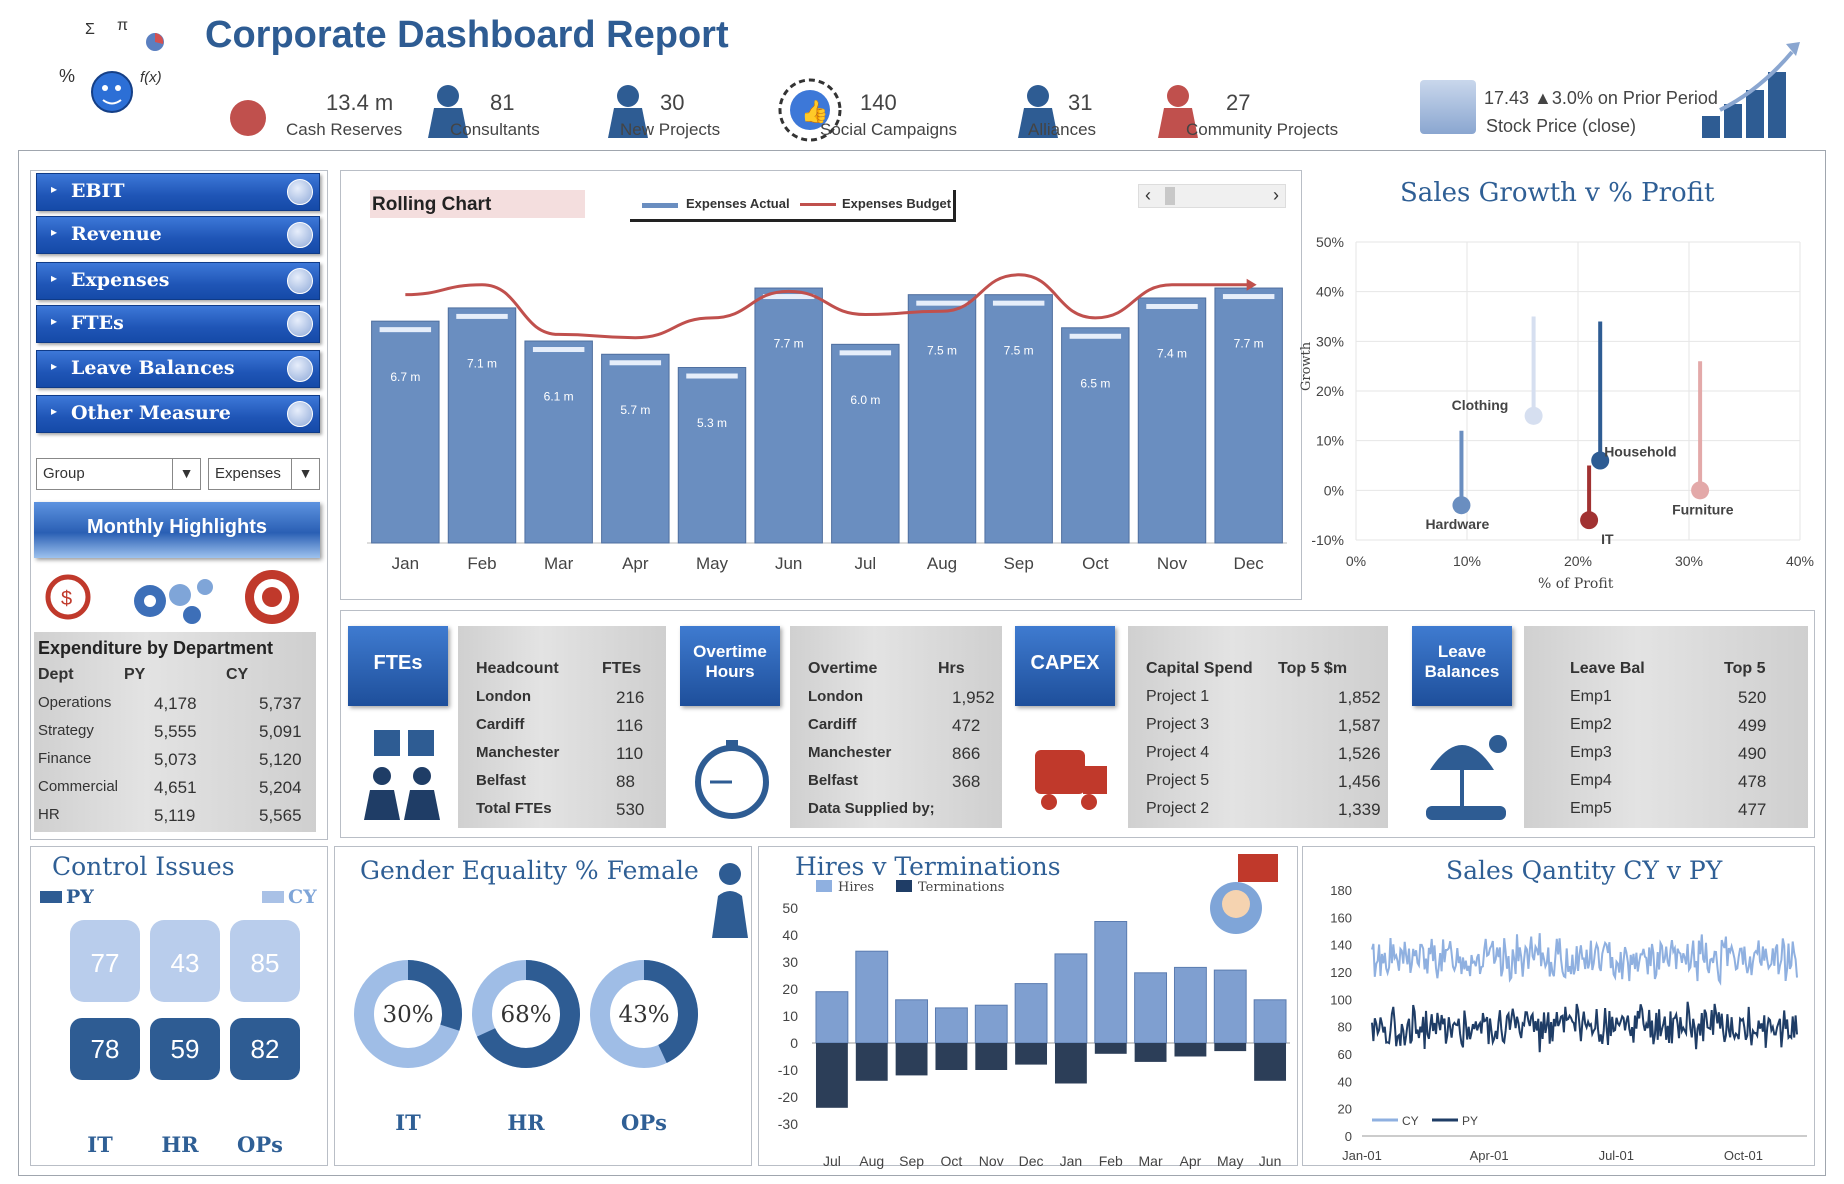 Image resolution: width=1844 pixels, height=1184 pixels. What do you see at coordinates (178, 281) in the screenshot?
I see `nav-expenses-button: ▸ Expenses` at bounding box center [178, 281].